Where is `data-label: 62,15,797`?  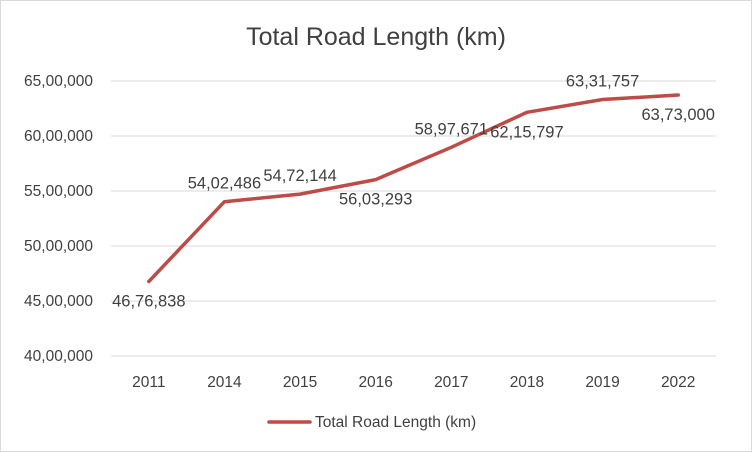
data-label: 62,15,797 is located at coordinates (526, 132).